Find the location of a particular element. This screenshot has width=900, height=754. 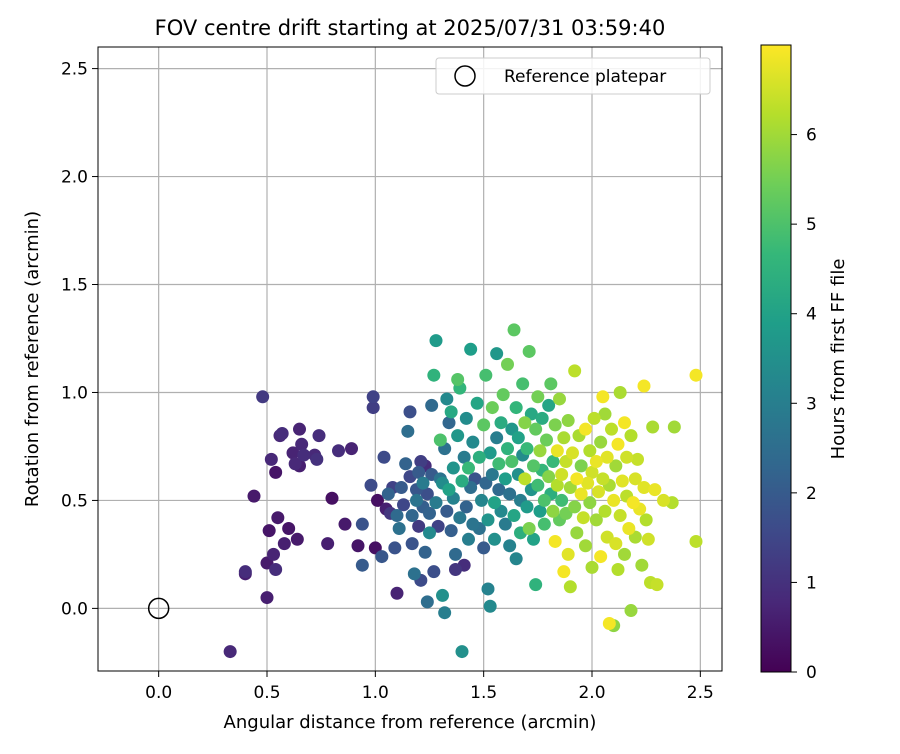

colorbar-tick-label: 3 is located at coordinates (811, 404).